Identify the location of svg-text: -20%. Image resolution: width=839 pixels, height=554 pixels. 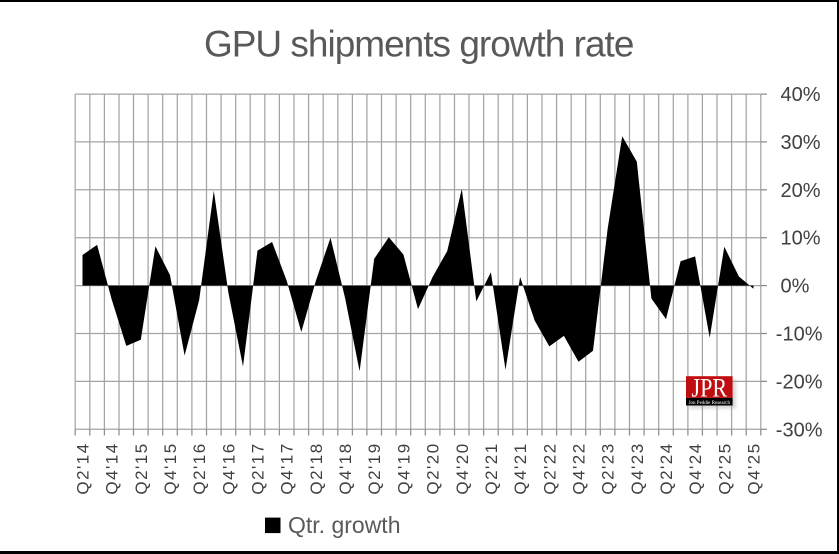
(799, 382).